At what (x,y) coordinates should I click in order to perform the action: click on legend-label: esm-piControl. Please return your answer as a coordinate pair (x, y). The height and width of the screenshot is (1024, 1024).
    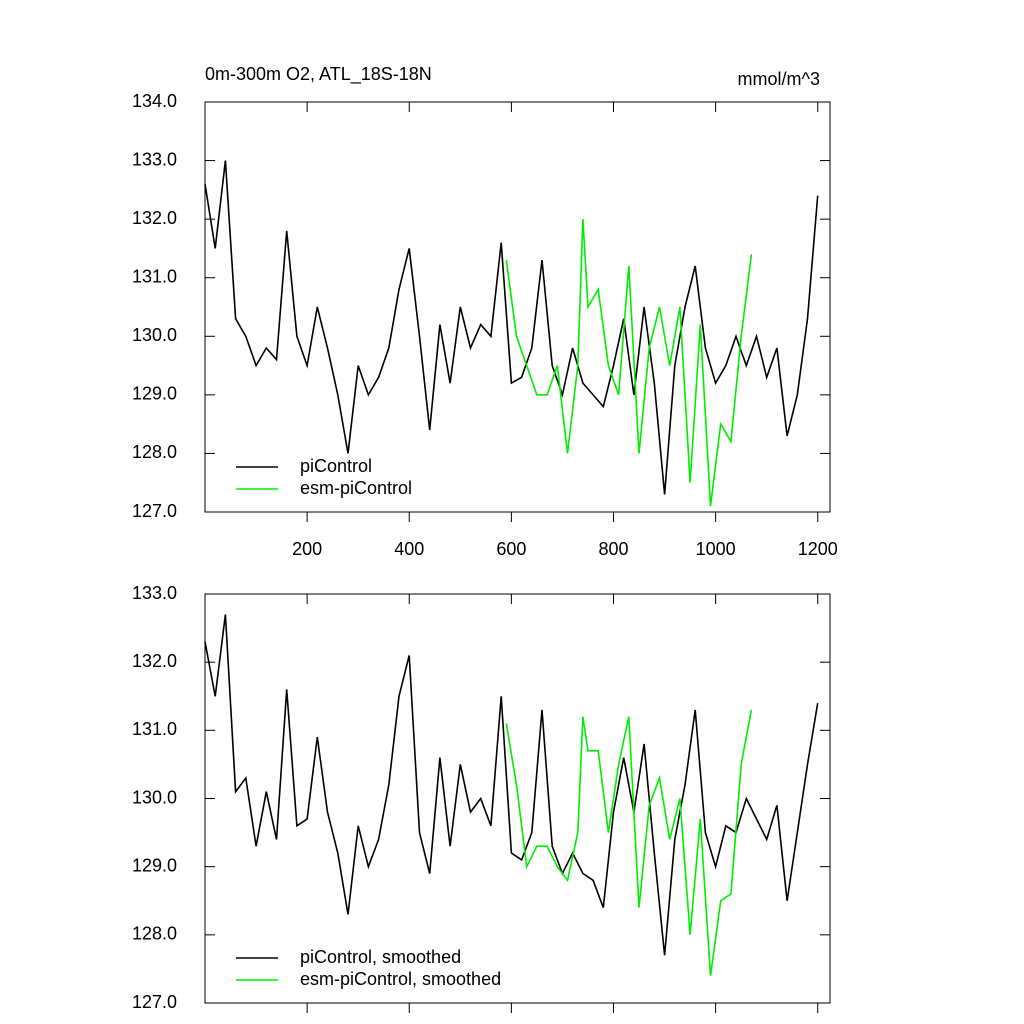
    Looking at the image, I should click on (356, 488).